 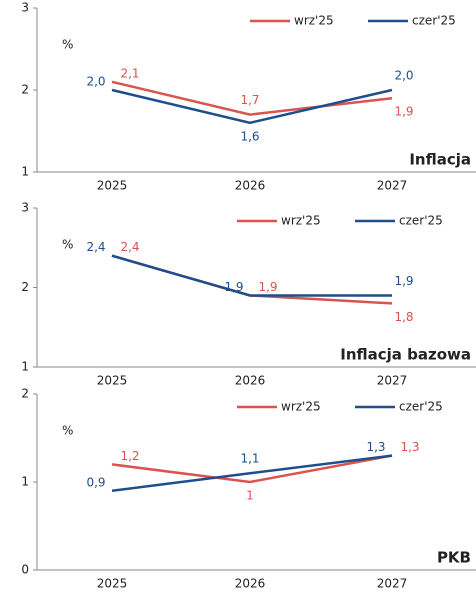 I want to click on value-label: 1, so click(x=250, y=496).